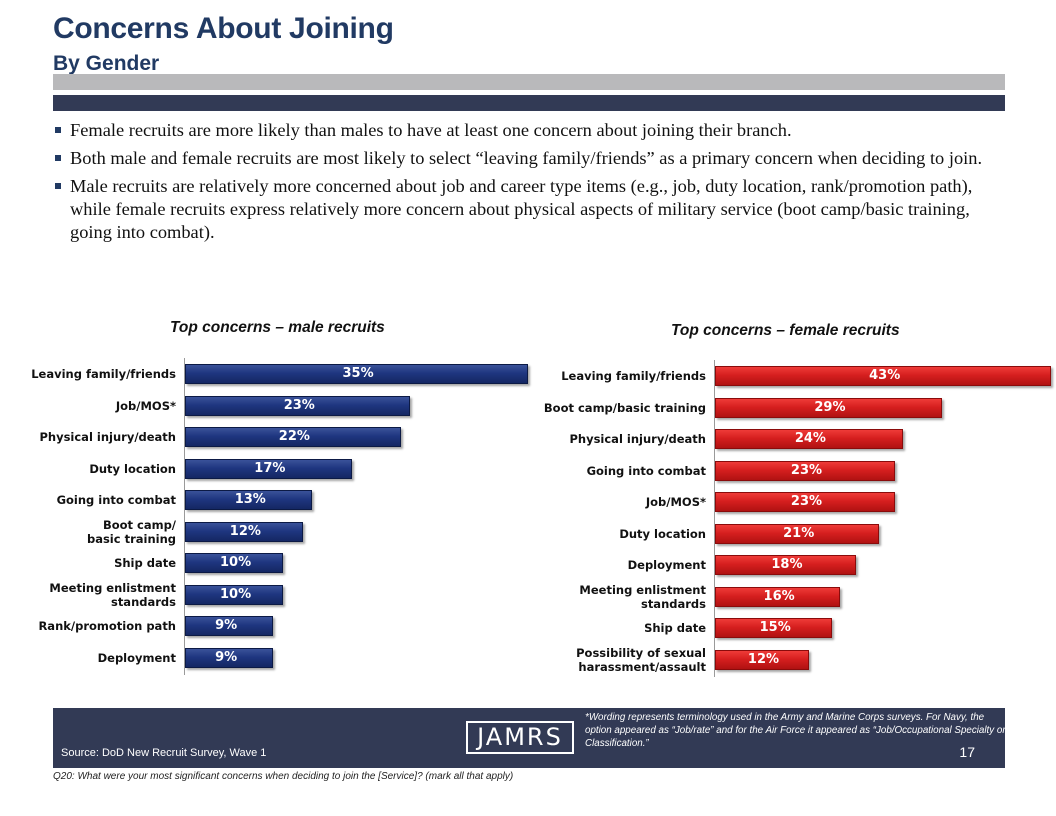 This screenshot has width=1056, height=816. I want to click on male-bar-value-label: 22%, so click(294, 436).